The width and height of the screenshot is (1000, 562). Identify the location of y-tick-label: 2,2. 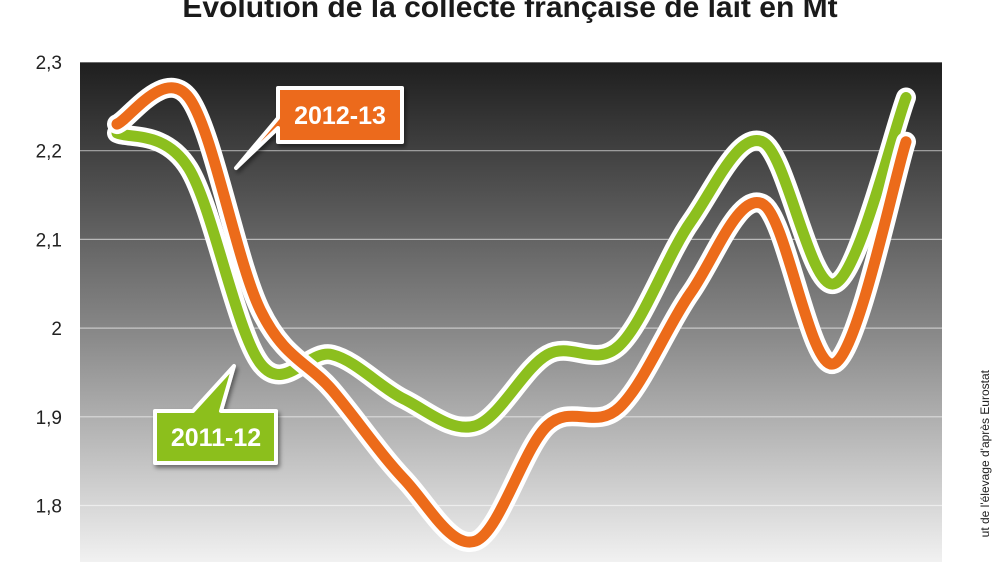
(49, 152).